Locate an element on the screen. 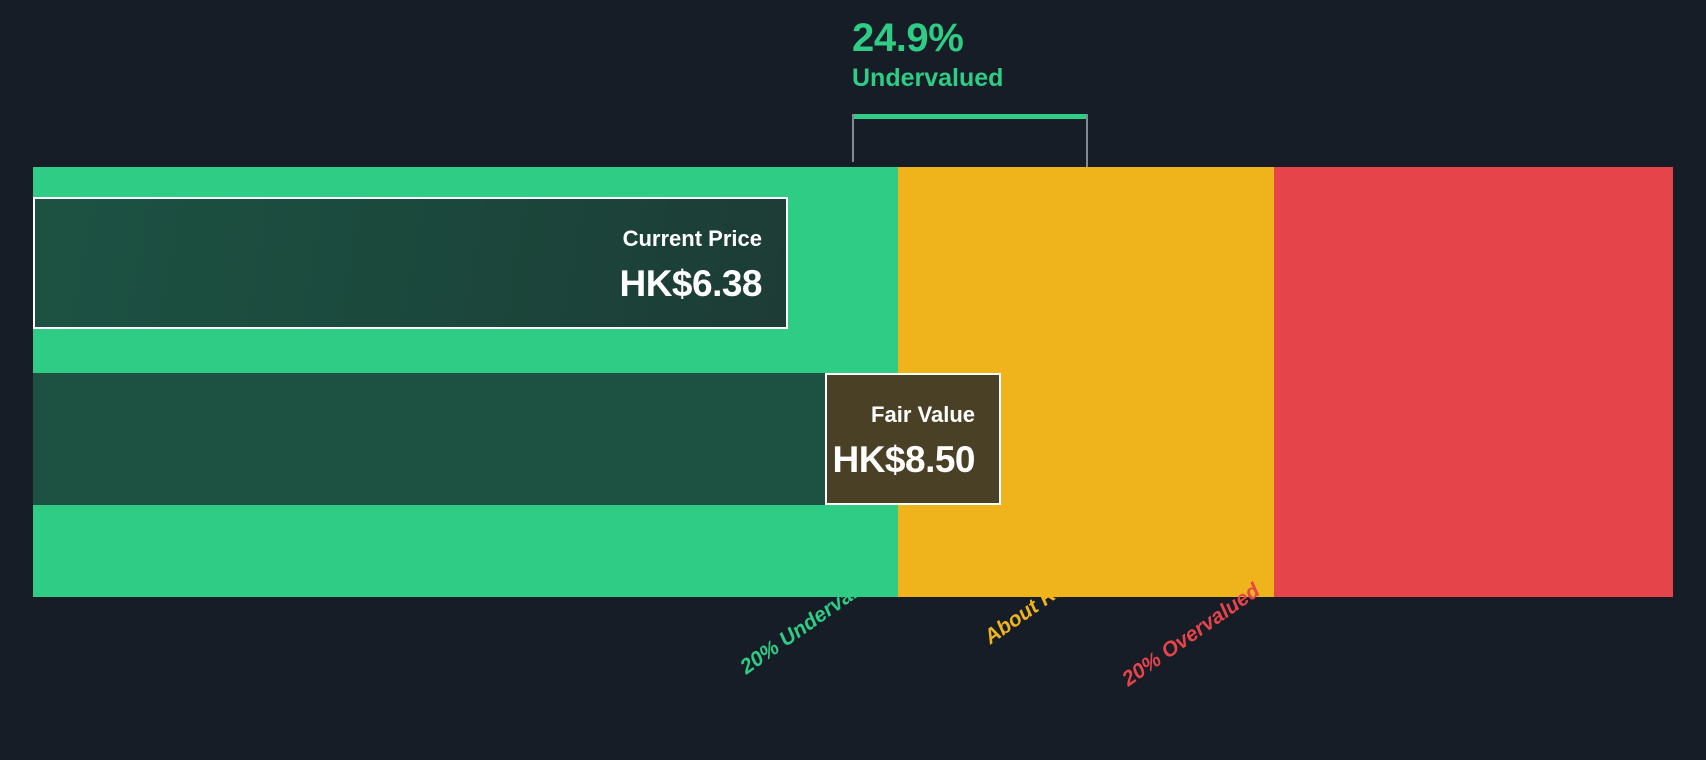 The image size is (1706, 760). fair-value-box: Fair Value HK$8.50 is located at coordinates (913, 439).